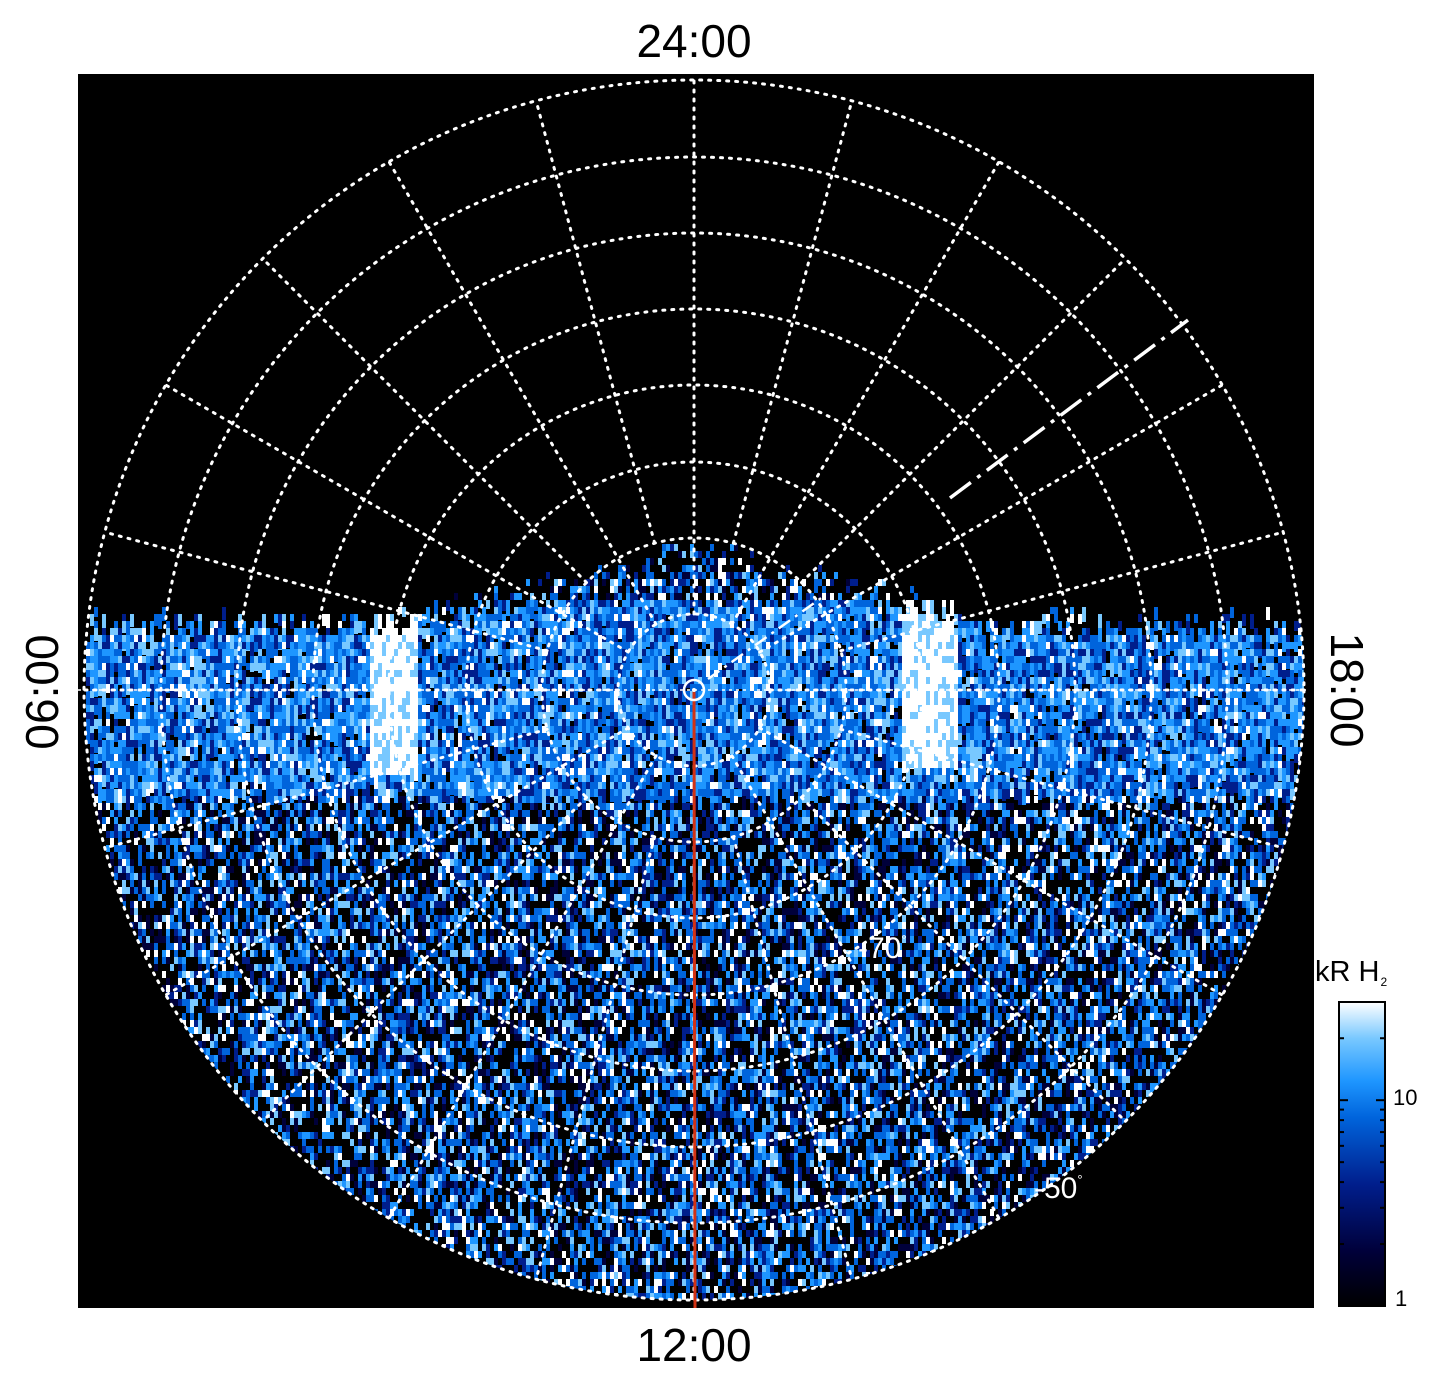 The image size is (1447, 1384). I want to click on local-time-label-06: 06:00, so click(42, 692).